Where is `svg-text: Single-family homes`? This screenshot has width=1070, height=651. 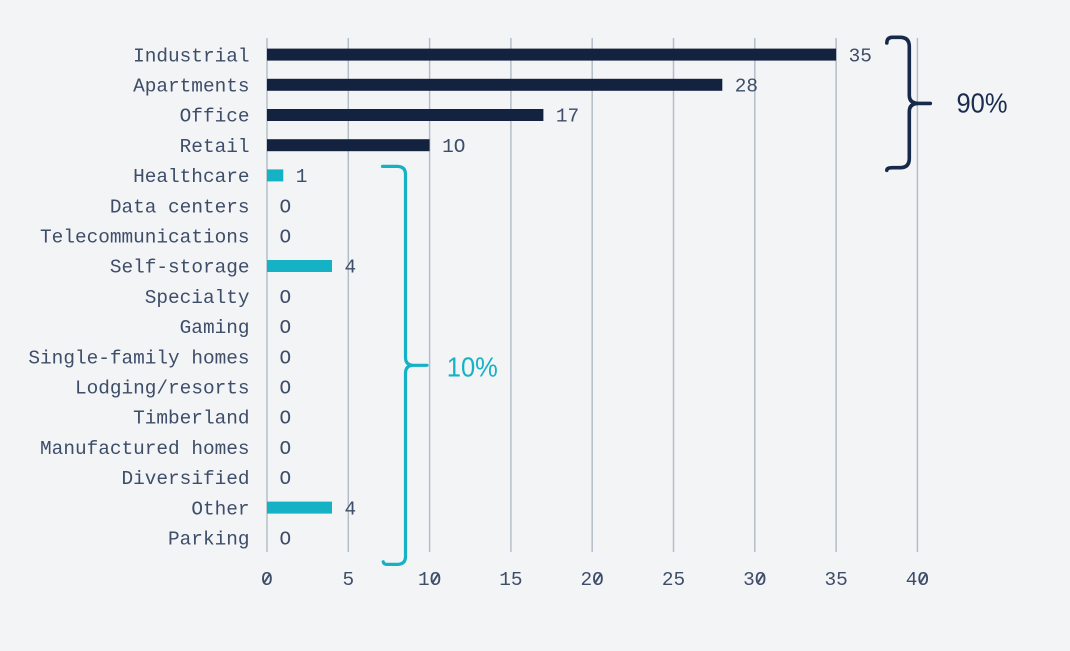
svg-text: Single-family homes is located at coordinates (138, 358).